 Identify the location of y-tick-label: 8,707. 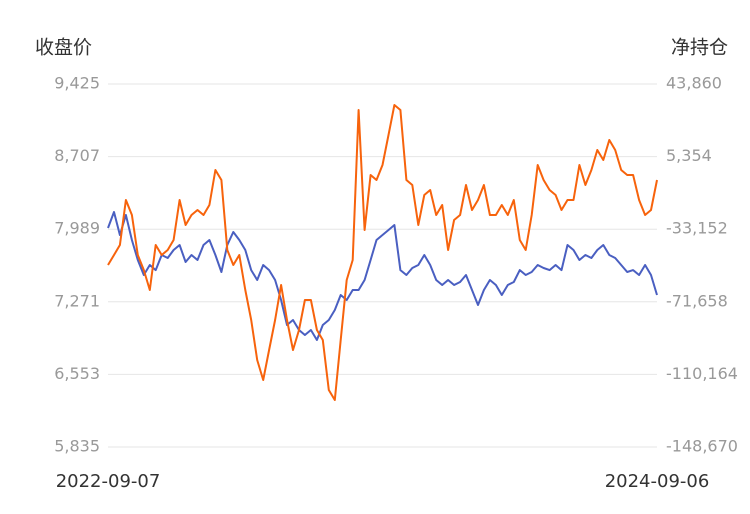
(77, 155).